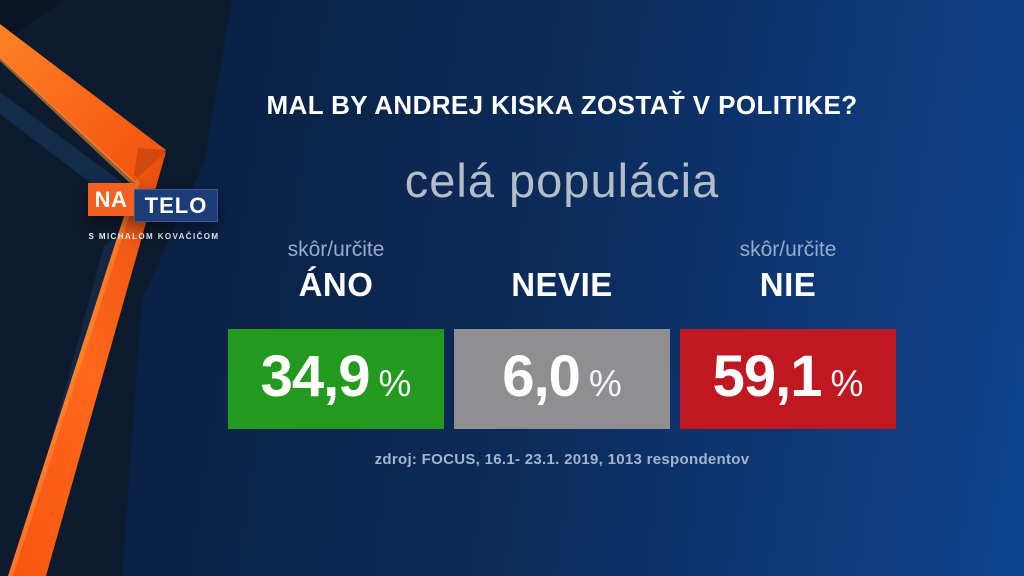  I want to click on result-column-ano: skôr/určite ÁNO 34,9%, so click(336, 333).